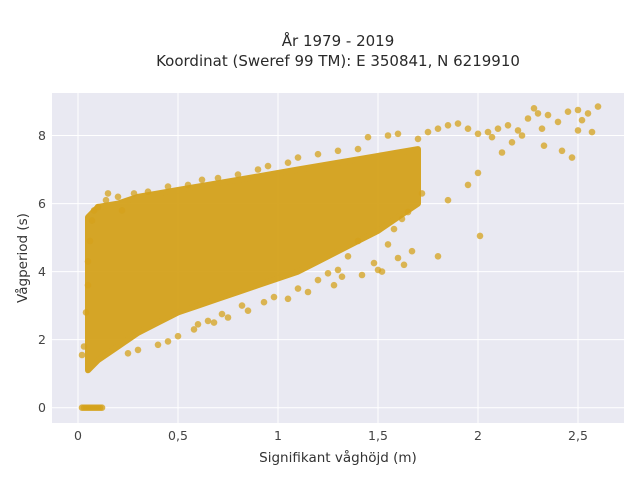 Image resolution: width=640 pixels, height=480 pixels. Describe the element at coordinates (42, 135) in the screenshot. I see `y-tick-label: 8` at that location.